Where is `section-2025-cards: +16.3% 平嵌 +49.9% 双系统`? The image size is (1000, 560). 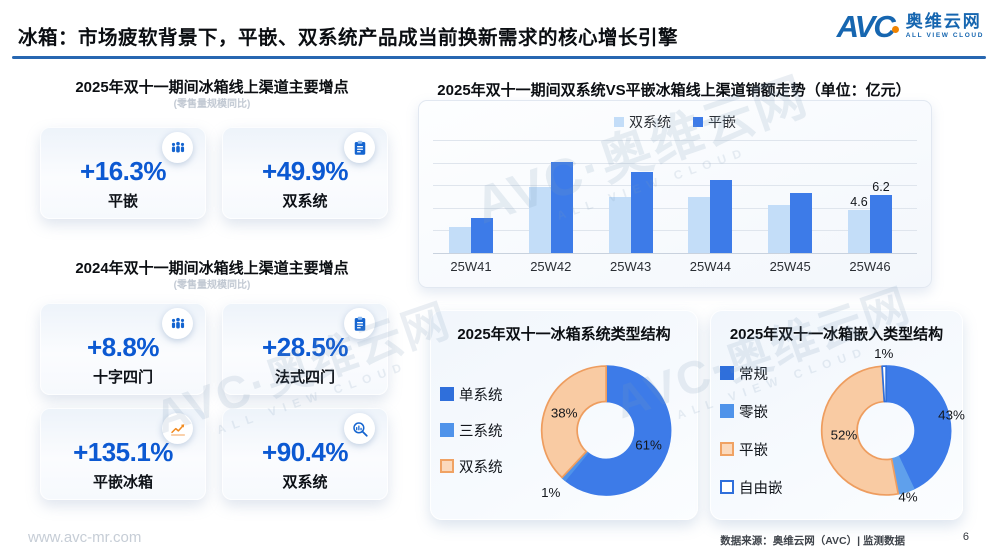
section-2025-cards: +16.3% 平嵌 +49.9% 双系统 is located at coordinates (214, 173).